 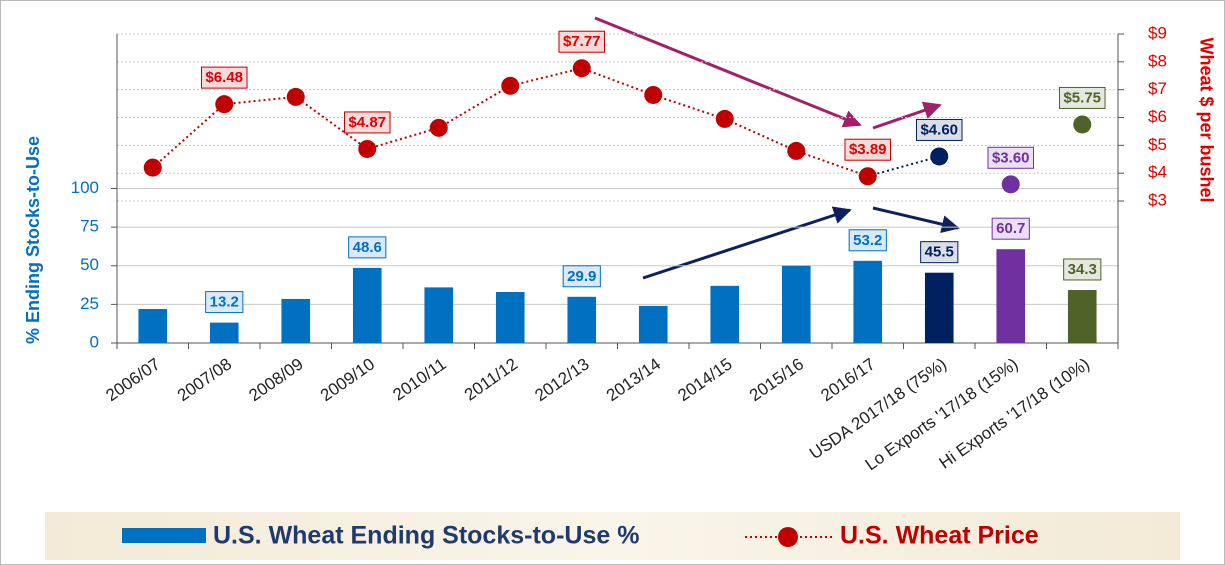 I want to click on legend-label: U.S. Wheat Price, so click(x=939, y=536).